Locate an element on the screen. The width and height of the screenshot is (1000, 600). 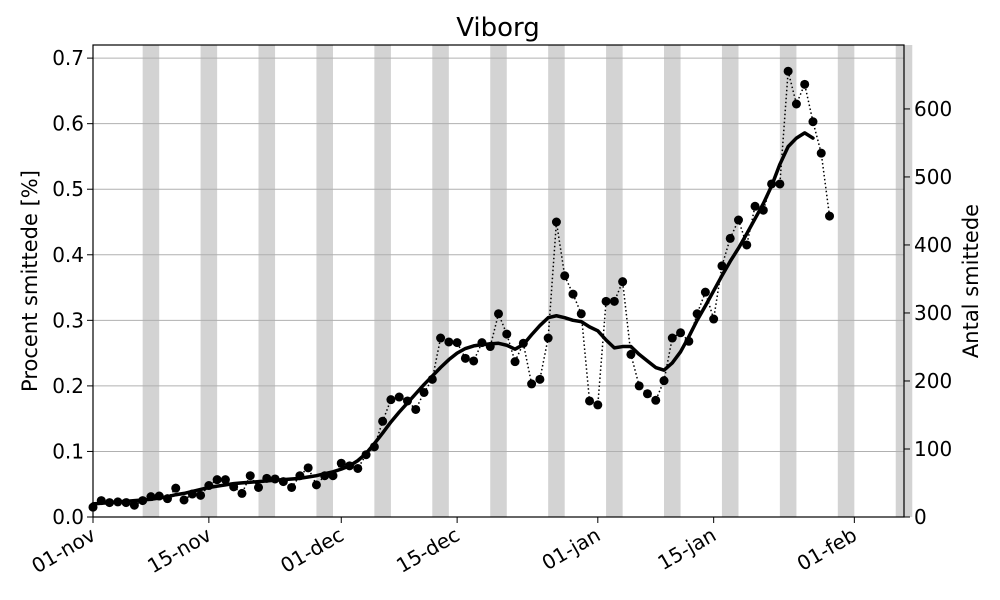
y-tick-label-left: 0.1 is located at coordinates (68, 451).